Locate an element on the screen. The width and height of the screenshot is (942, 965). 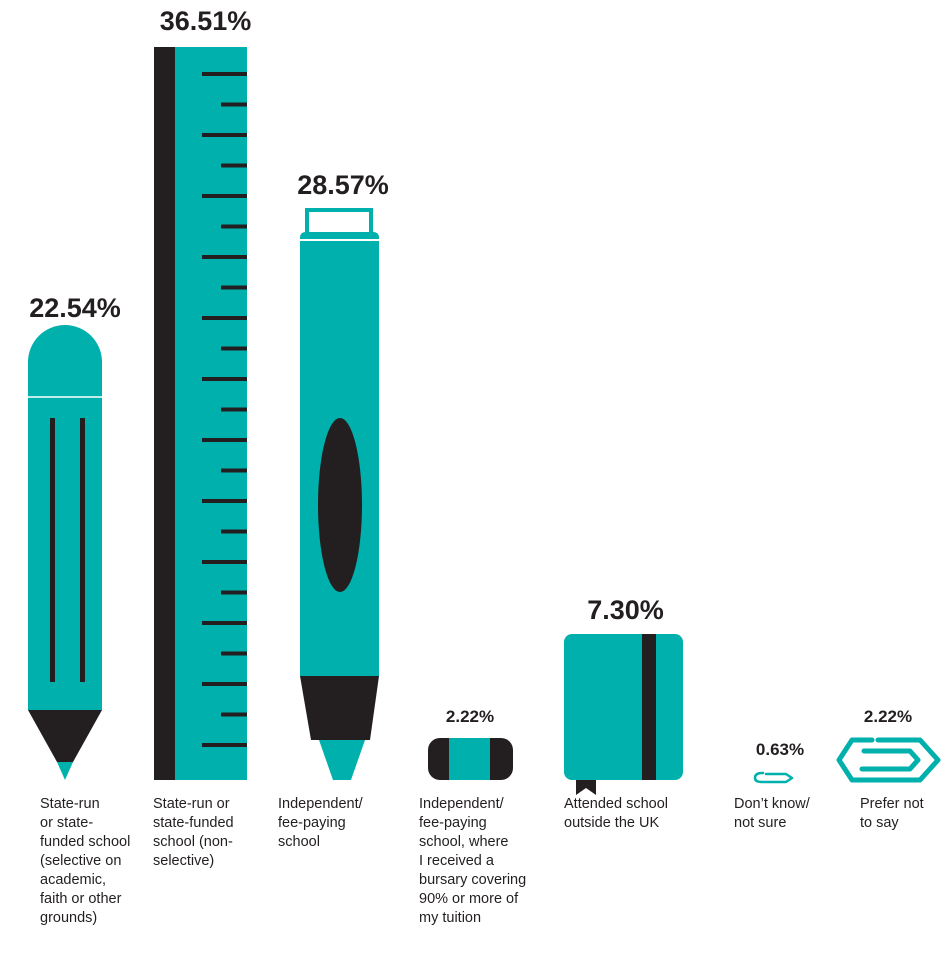
ruler-ticks is located at coordinates (224, 409).